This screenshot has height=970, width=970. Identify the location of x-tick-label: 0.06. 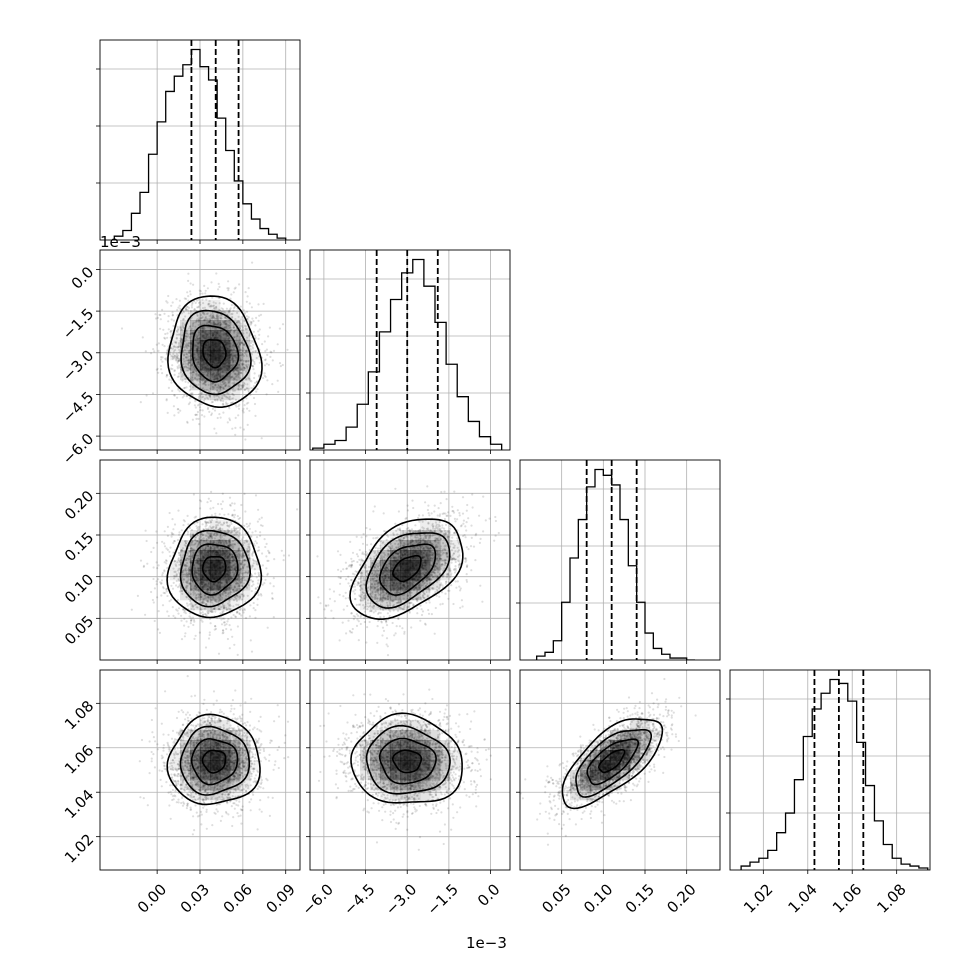
(238, 898).